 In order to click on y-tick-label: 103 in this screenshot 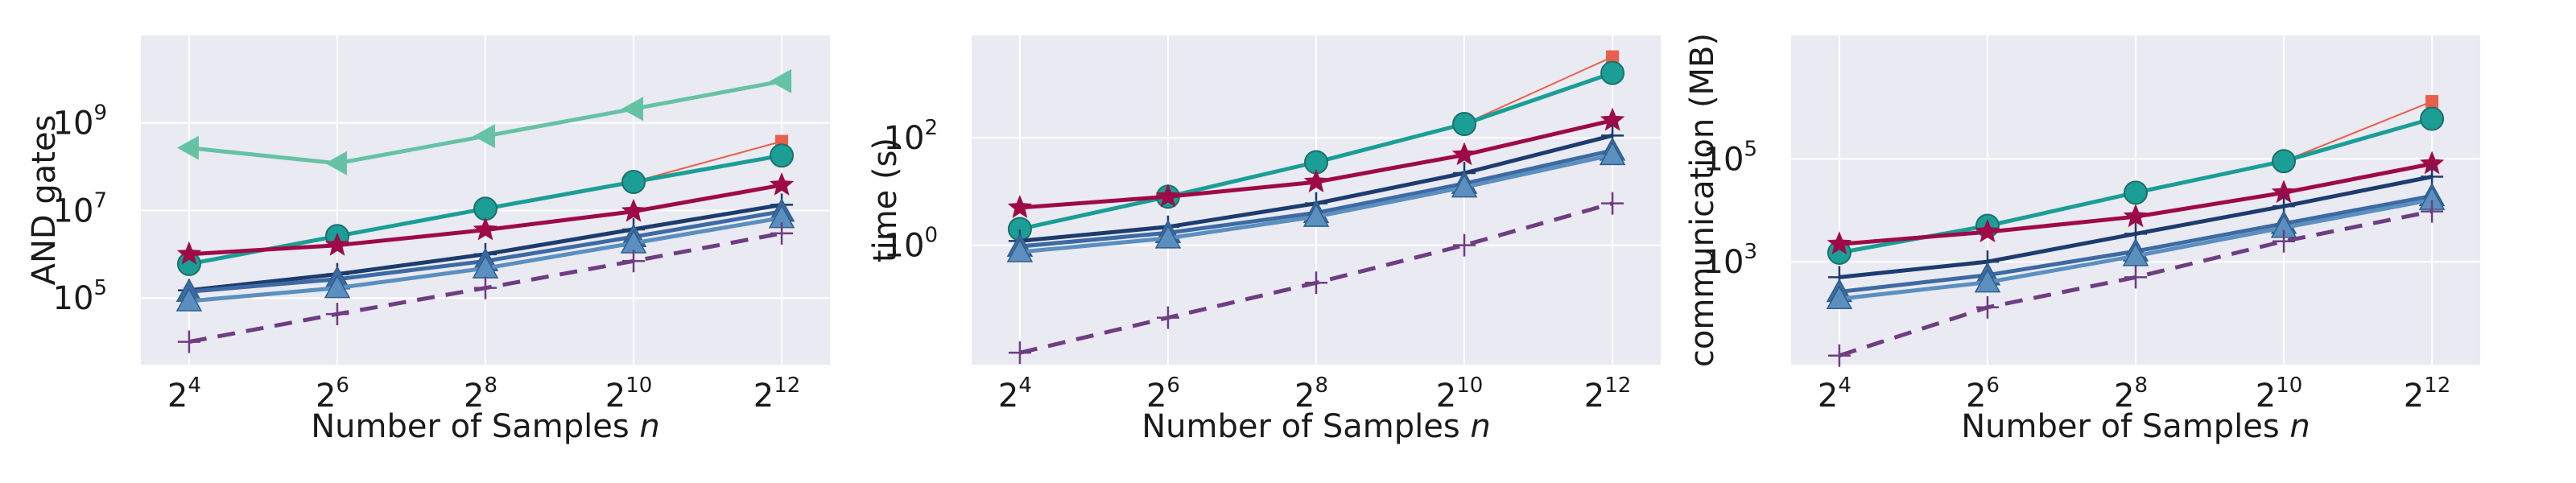, I will do `click(1730, 260)`.